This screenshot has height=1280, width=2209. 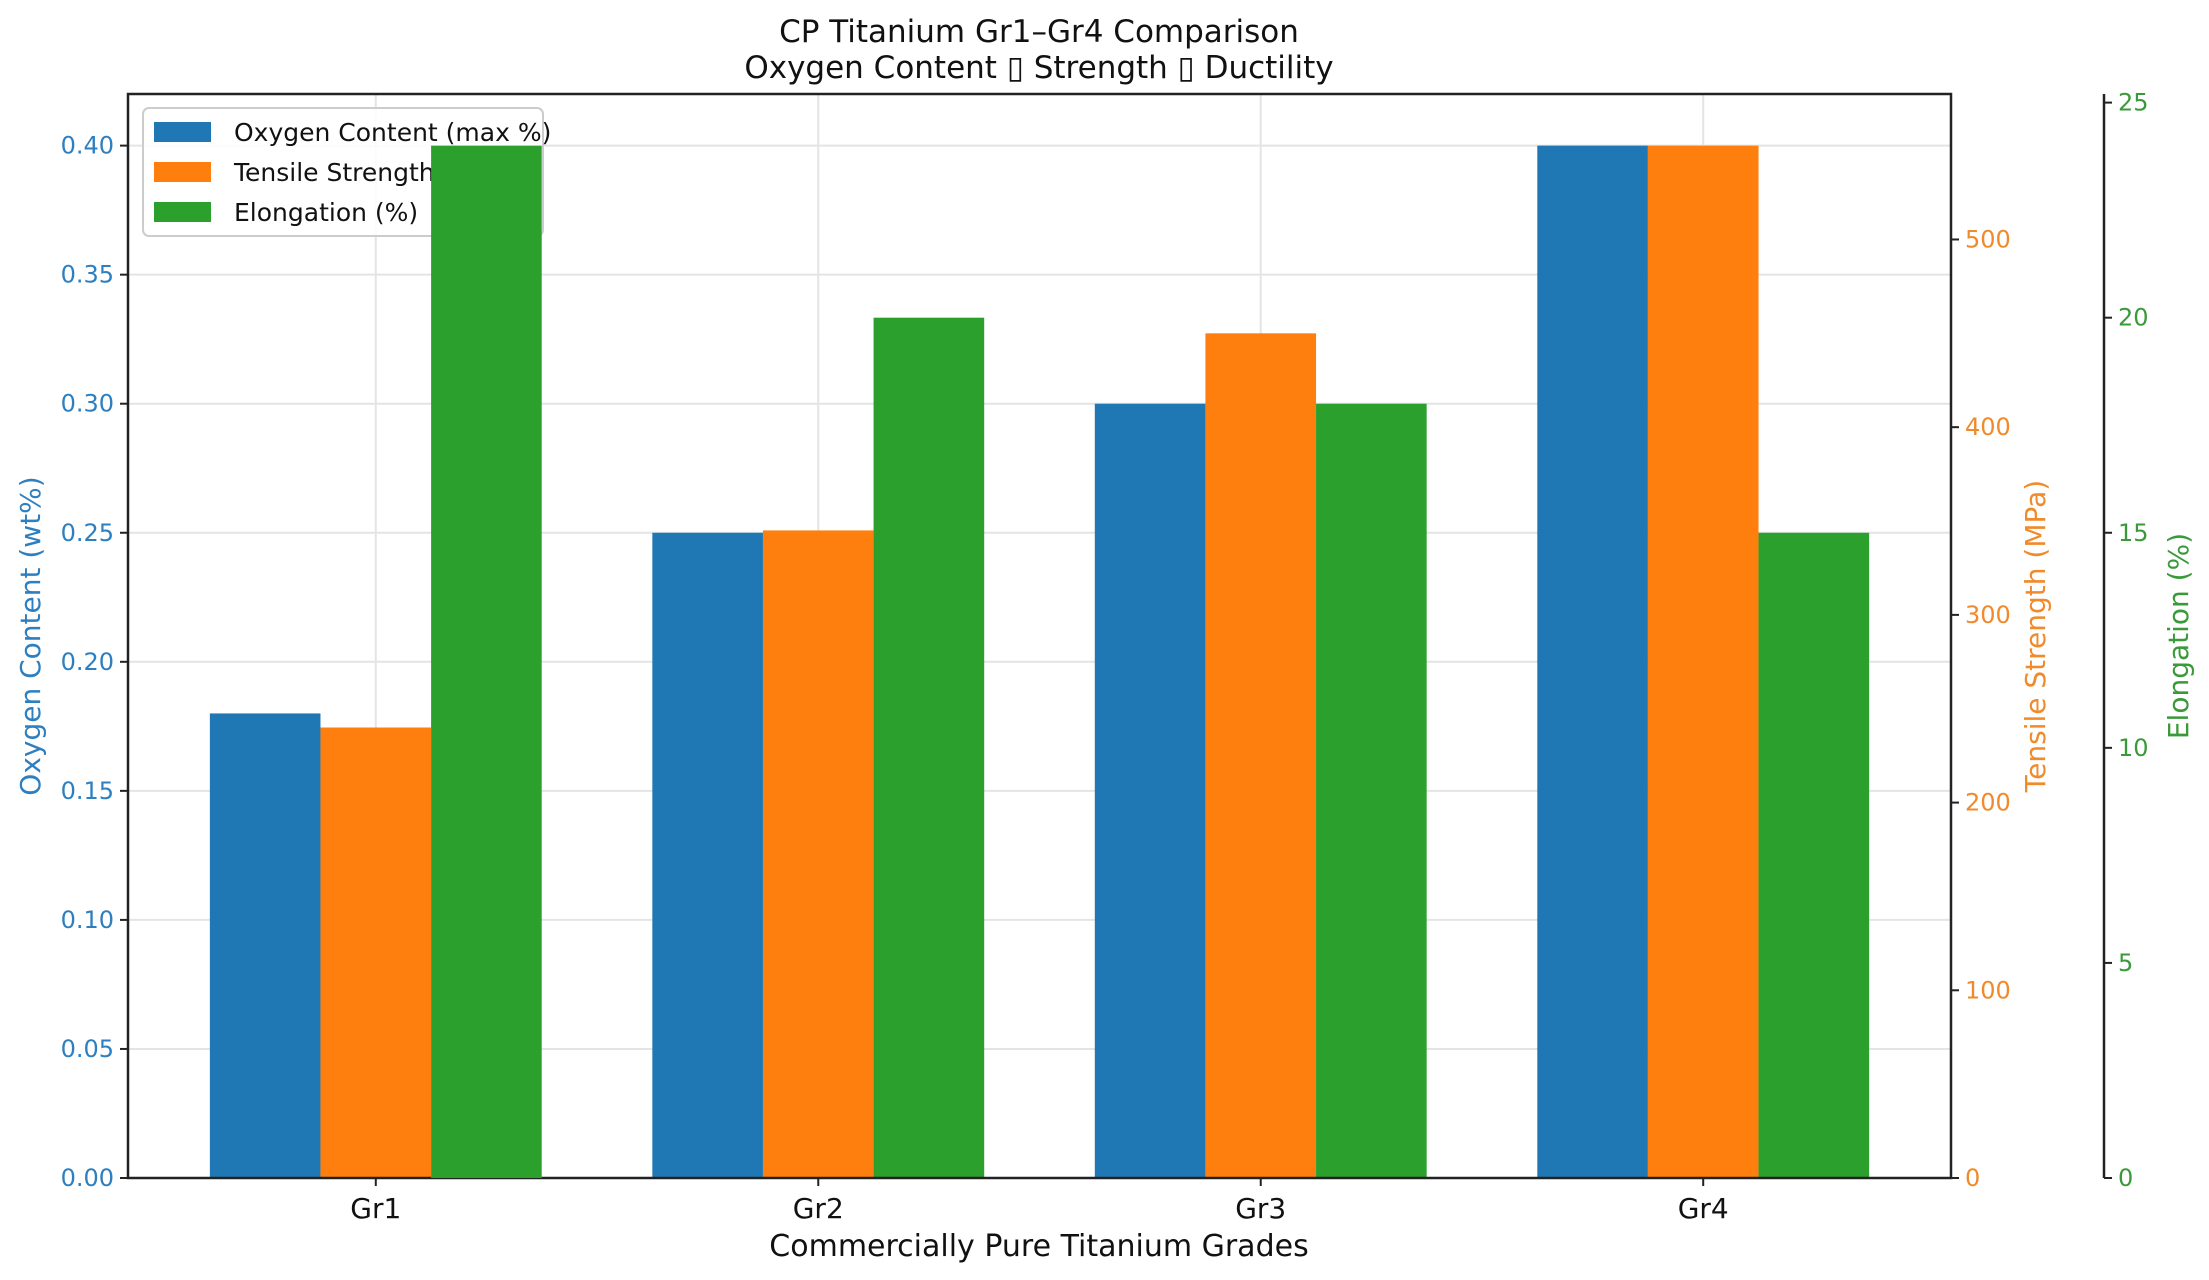 I want to click on right-tick-label: 500, so click(x=1988, y=239).